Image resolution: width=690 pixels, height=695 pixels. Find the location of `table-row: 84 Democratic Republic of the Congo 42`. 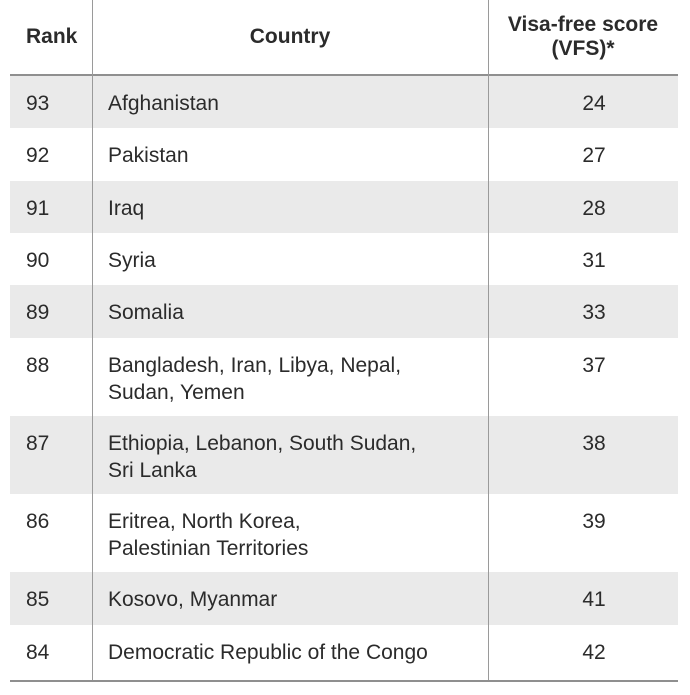

table-row: 84 Democratic Republic of the Congo 42 is located at coordinates (344, 651).